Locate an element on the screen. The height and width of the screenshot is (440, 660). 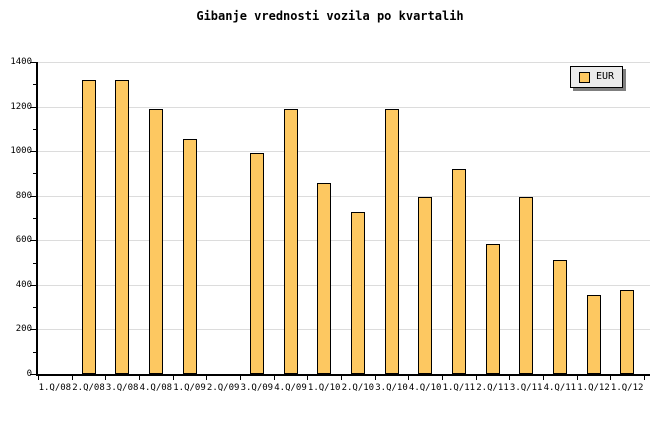
x-tick-label: 4.Q/11 is located at coordinates (560, 388).